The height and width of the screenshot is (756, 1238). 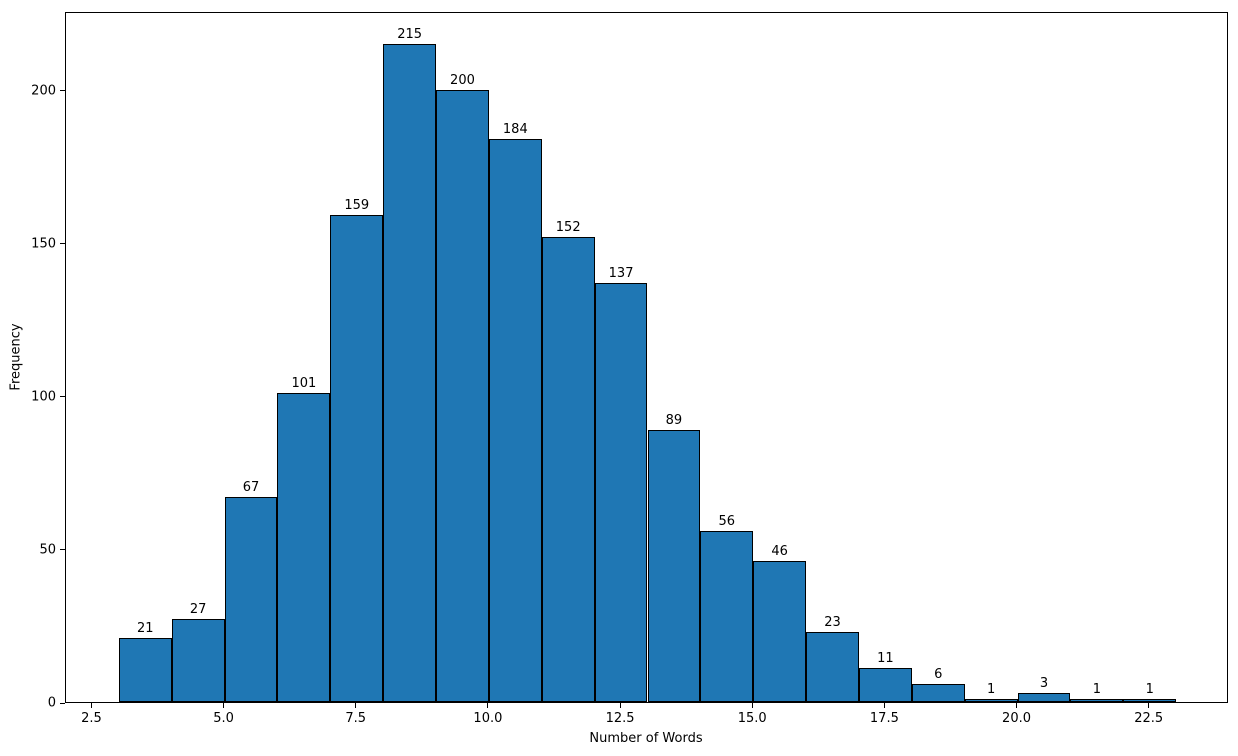 I want to click on bar-value-label: 200, so click(x=462, y=80).